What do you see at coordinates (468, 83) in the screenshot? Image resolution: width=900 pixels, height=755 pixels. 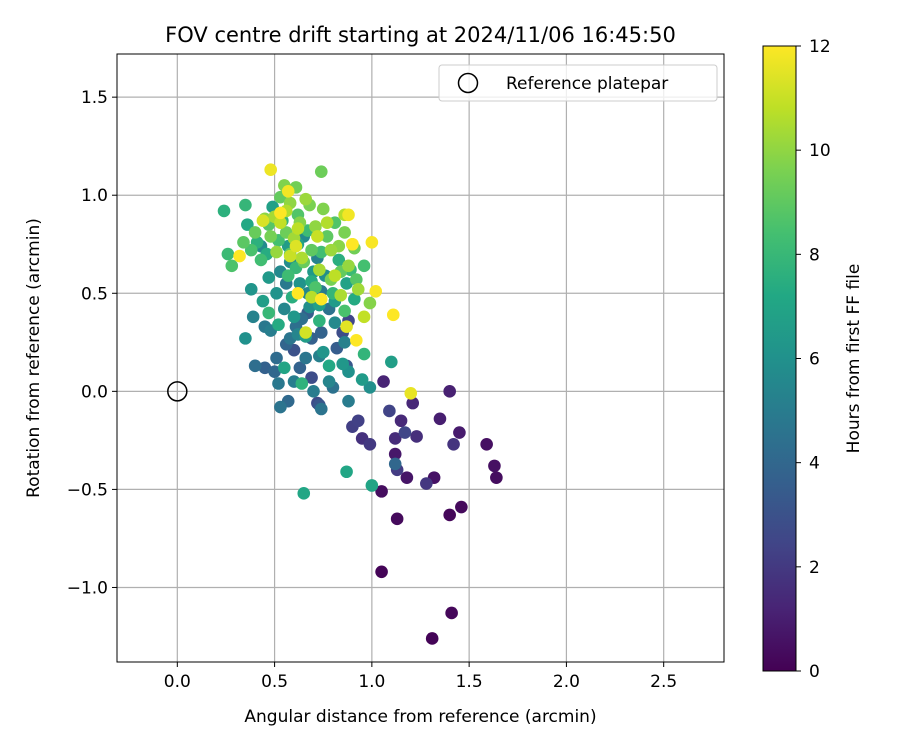 I see `legend-marker-reference` at bounding box center [468, 83].